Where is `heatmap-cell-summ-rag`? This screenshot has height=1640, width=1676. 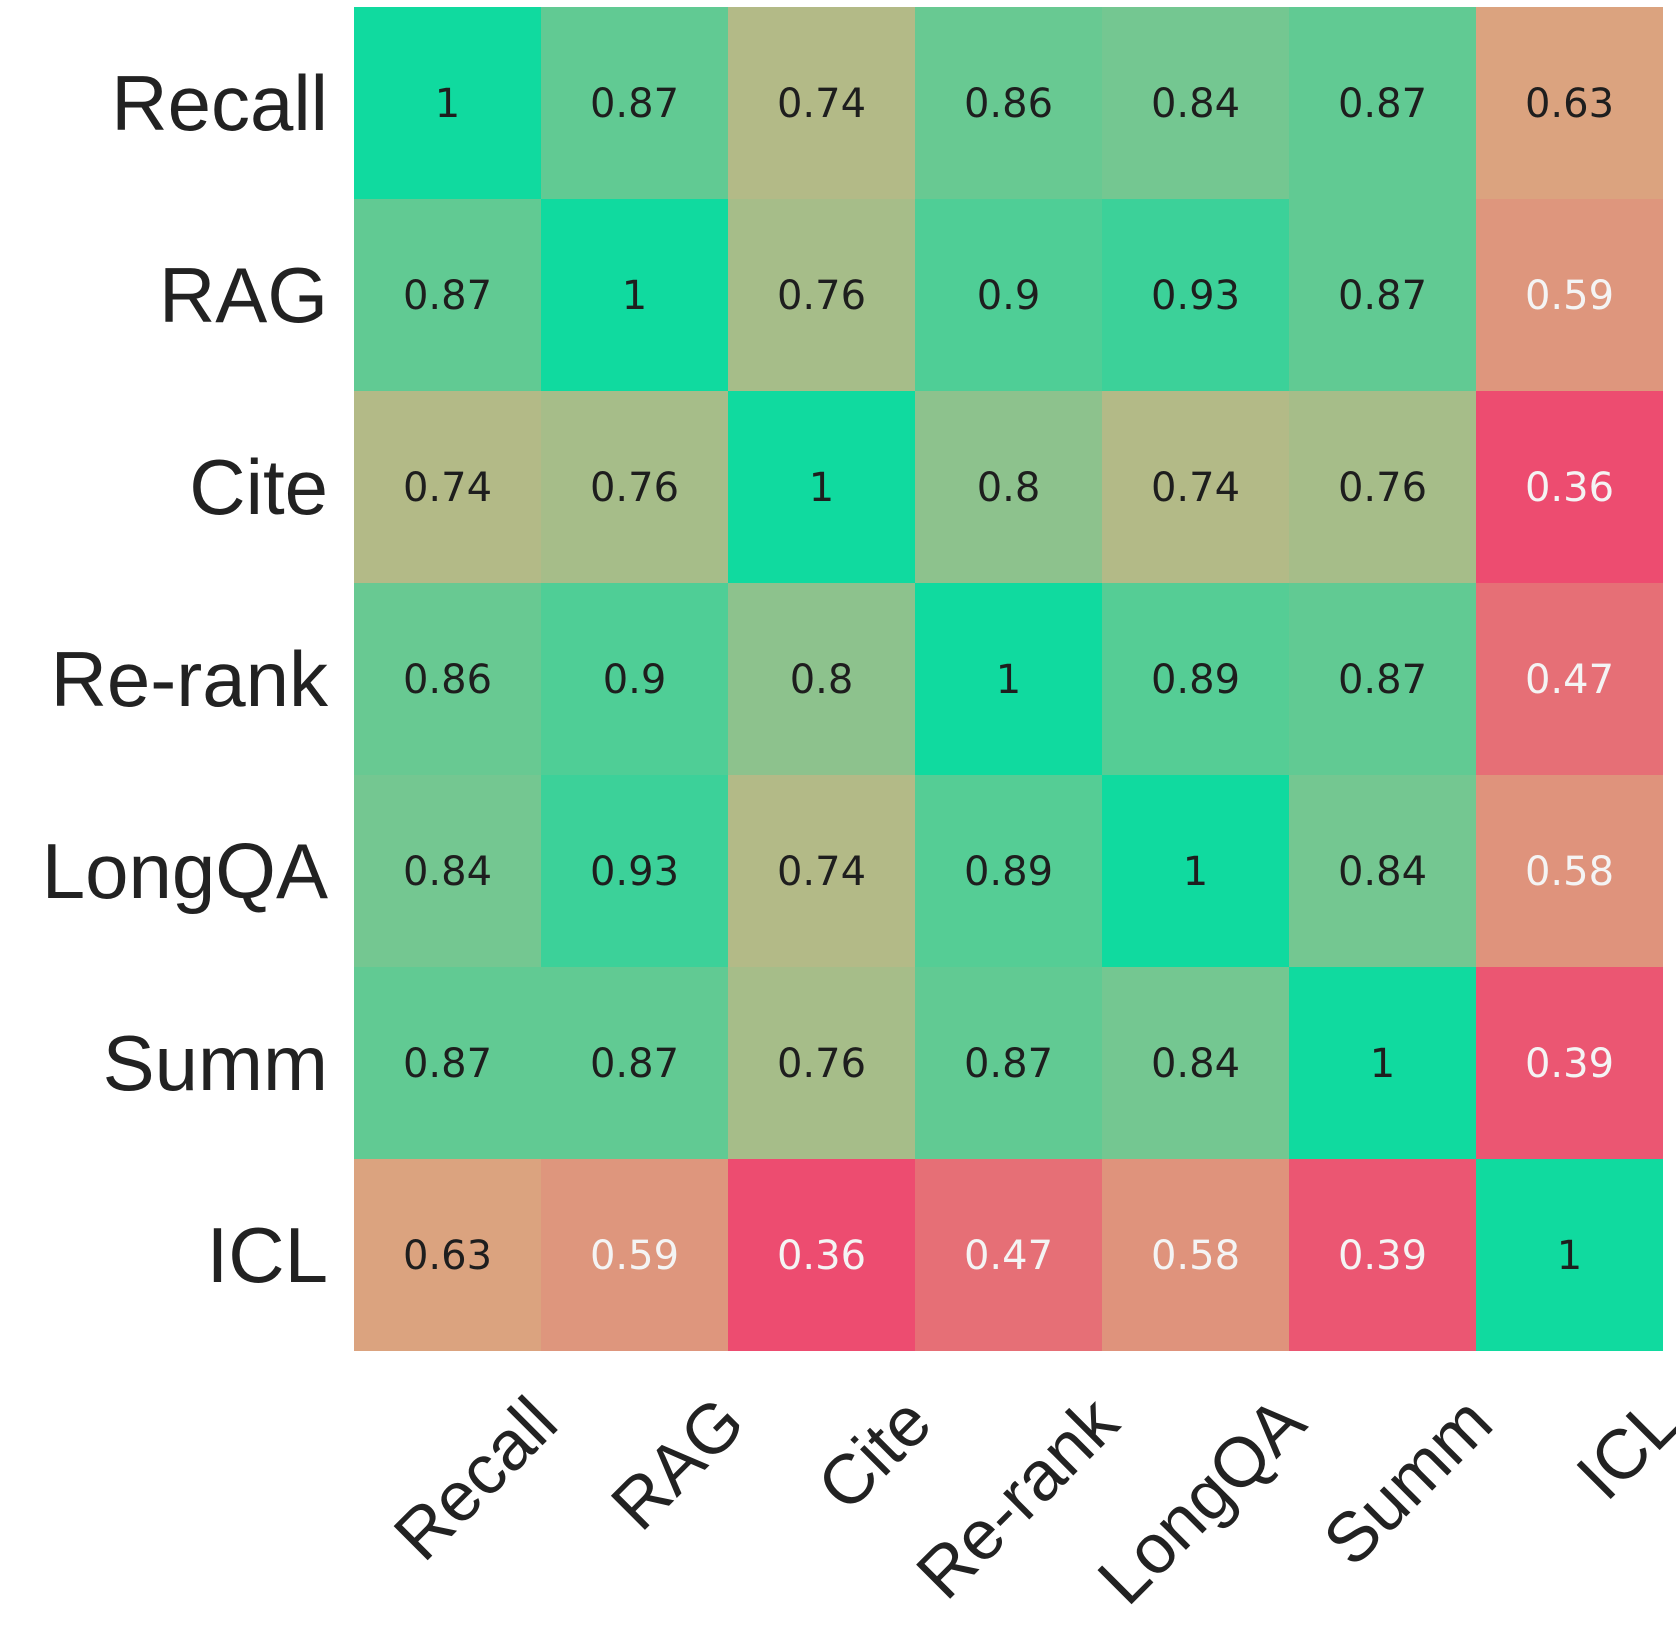 heatmap-cell-summ-rag is located at coordinates (634, 1063).